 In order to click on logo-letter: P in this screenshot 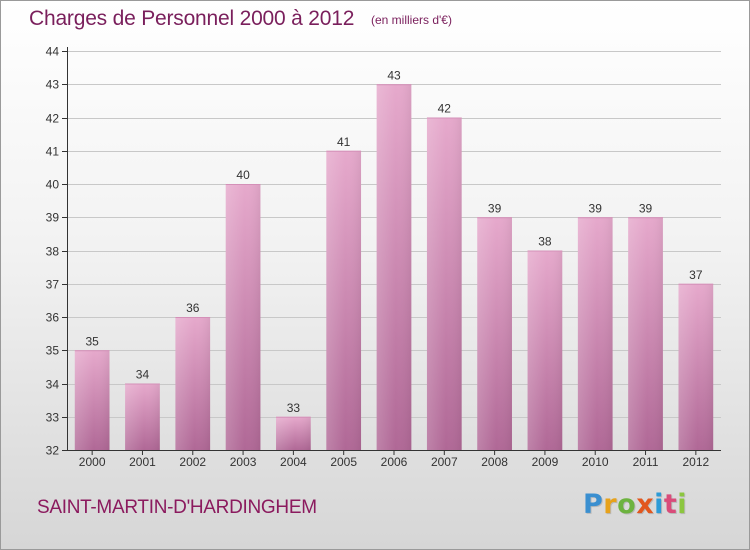, I will do `click(593, 504)`.